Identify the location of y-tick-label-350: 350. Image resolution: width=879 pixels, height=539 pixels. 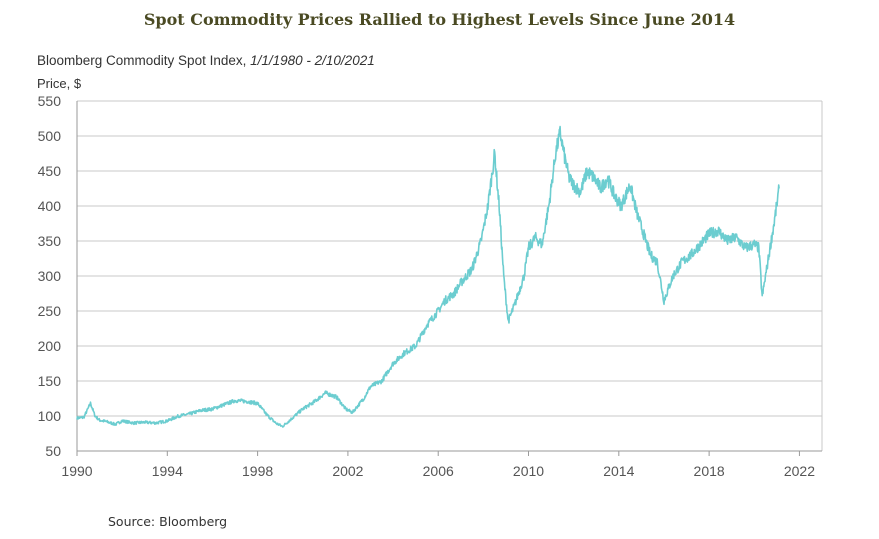
(50, 241).